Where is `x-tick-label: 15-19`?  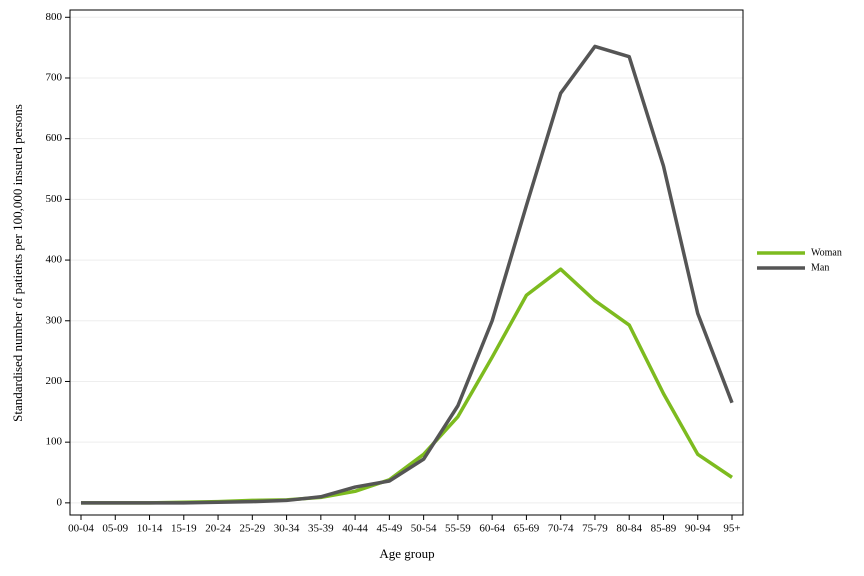 x-tick-label: 15-19 is located at coordinates (184, 529).